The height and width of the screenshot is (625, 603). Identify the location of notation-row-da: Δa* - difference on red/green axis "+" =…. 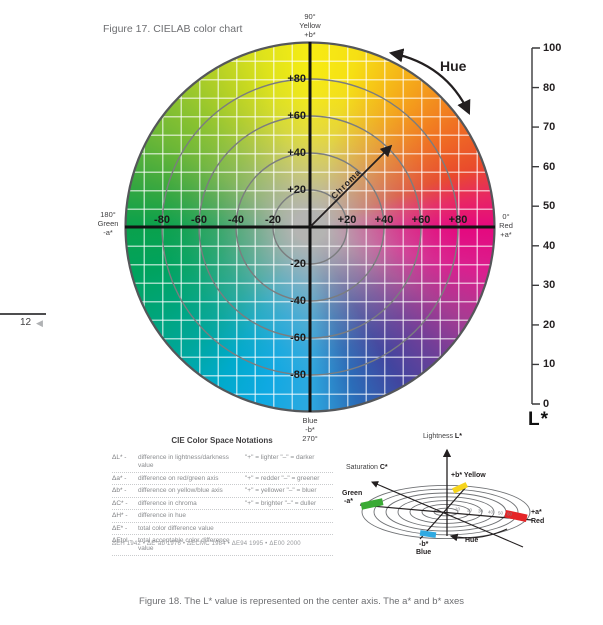
(222, 479).